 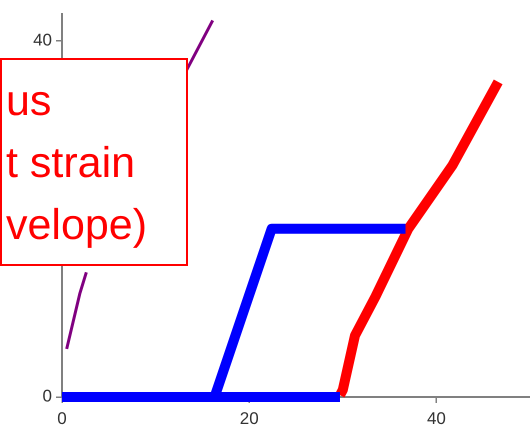 What do you see at coordinates (77, 225) in the screenshot?
I see `annotation: velope)` at bounding box center [77, 225].